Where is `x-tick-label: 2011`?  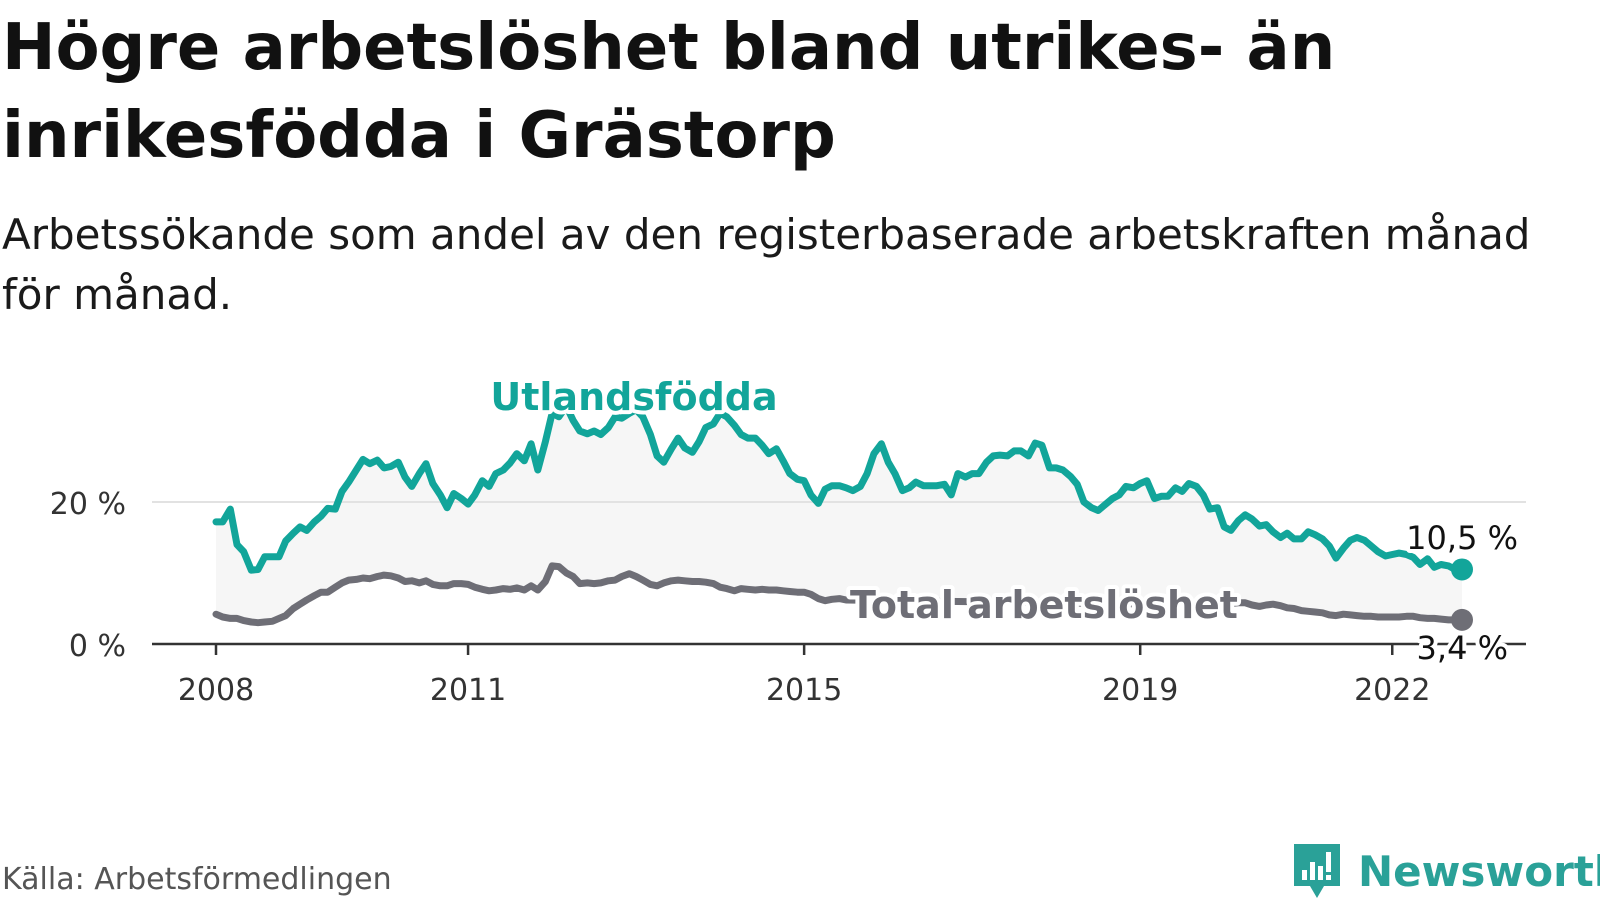
x-tick-label: 2011 is located at coordinates (468, 690).